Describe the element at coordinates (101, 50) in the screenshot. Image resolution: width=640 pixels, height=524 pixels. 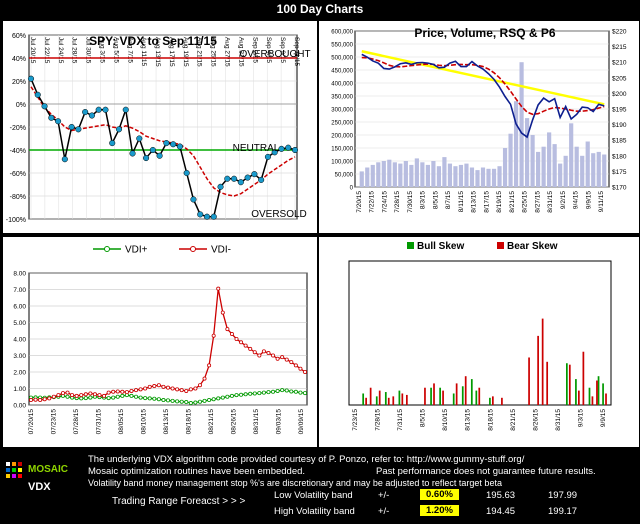
I see `x-tick-label: Aug 3/15` at that location.